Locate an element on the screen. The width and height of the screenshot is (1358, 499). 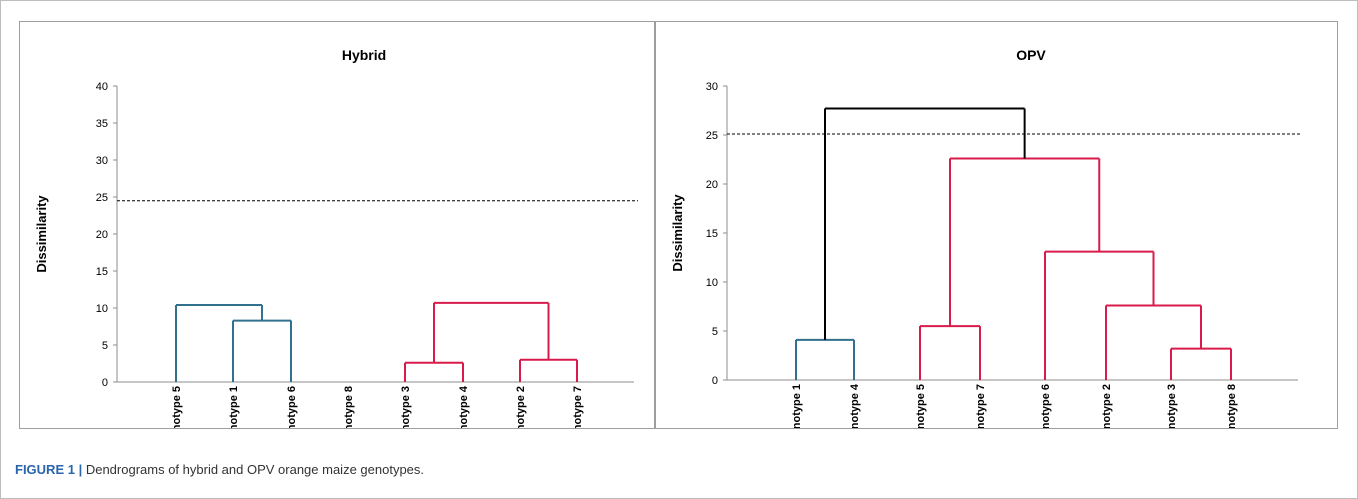
chart-title: Hybrid is located at coordinates (364, 55).